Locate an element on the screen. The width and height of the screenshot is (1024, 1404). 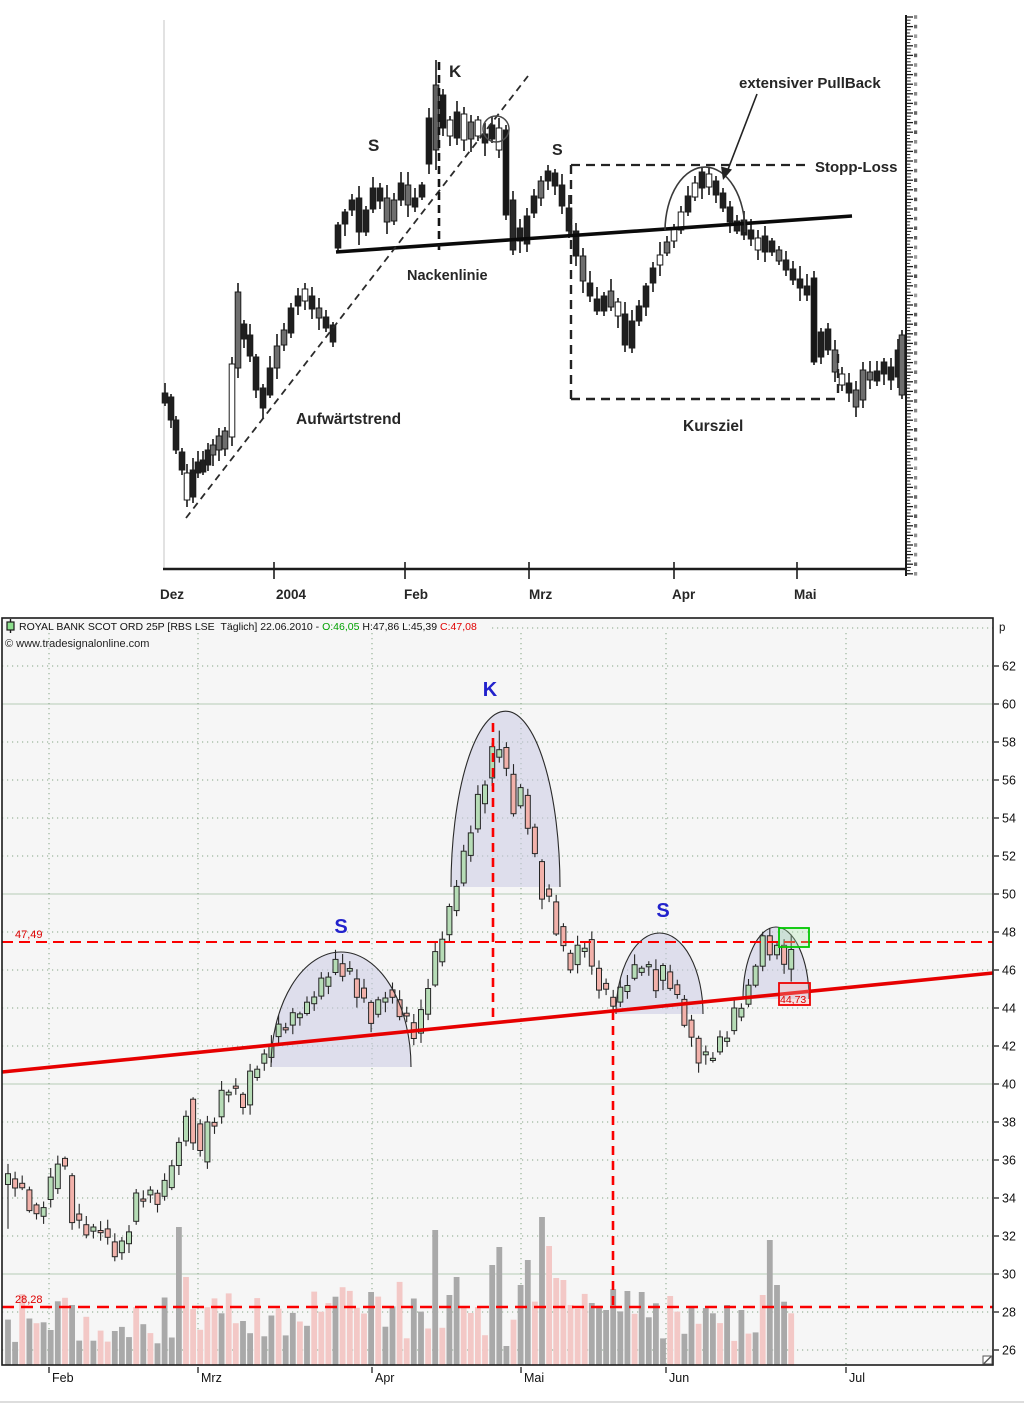
svg-text: 28 is located at coordinates (1009, 1313).